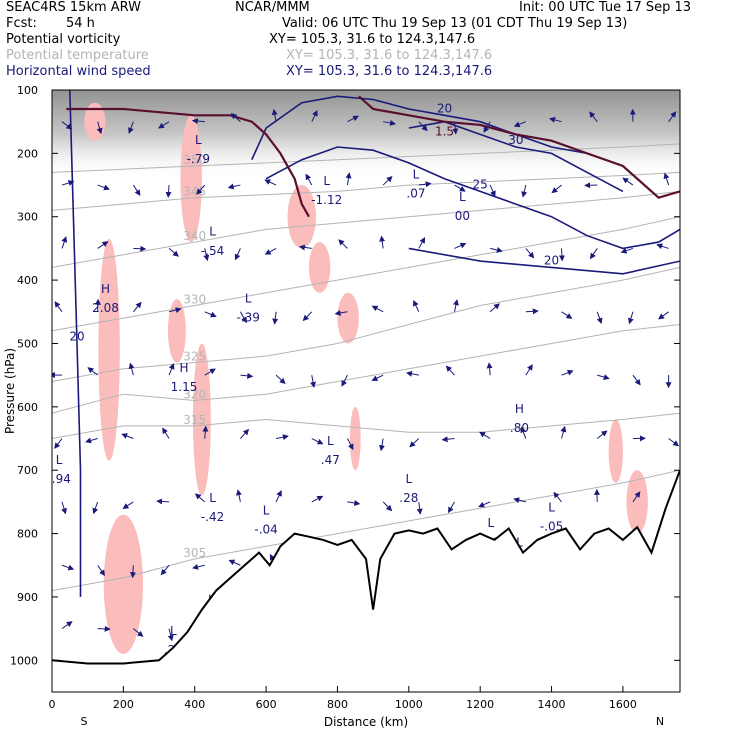 The width and height of the screenshot is (740, 740). I want to click on field-2-name: Potential temperature, so click(77, 55).